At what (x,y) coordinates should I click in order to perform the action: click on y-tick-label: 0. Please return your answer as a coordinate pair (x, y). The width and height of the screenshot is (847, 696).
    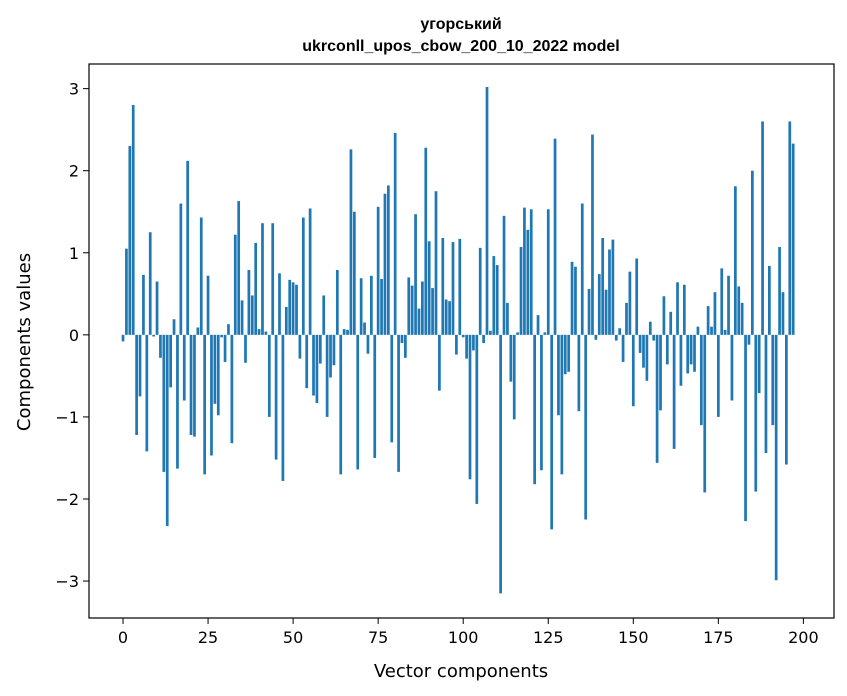
    Looking at the image, I should click on (74, 335).